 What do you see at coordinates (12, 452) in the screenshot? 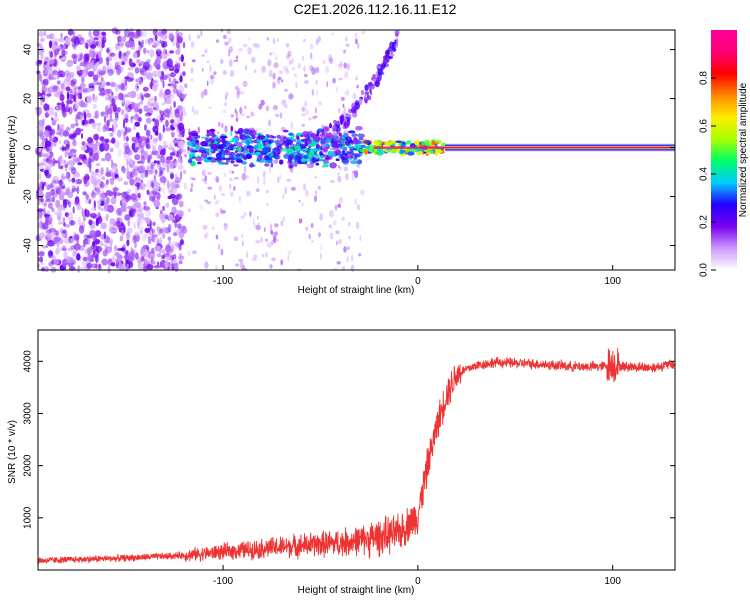
I see `snr-y-label: SNR (10 * v/v)` at bounding box center [12, 452].